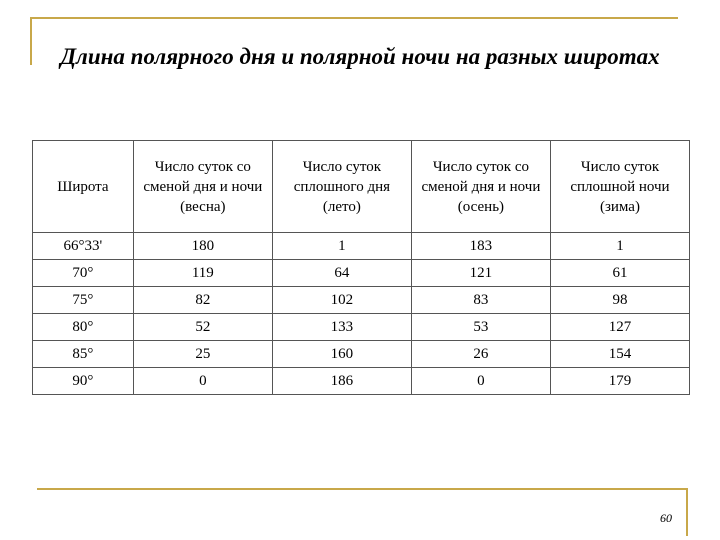 The height and width of the screenshot is (540, 720). Describe the element at coordinates (620, 273) in the screenshot. I see `cell-winter: 61` at that location.